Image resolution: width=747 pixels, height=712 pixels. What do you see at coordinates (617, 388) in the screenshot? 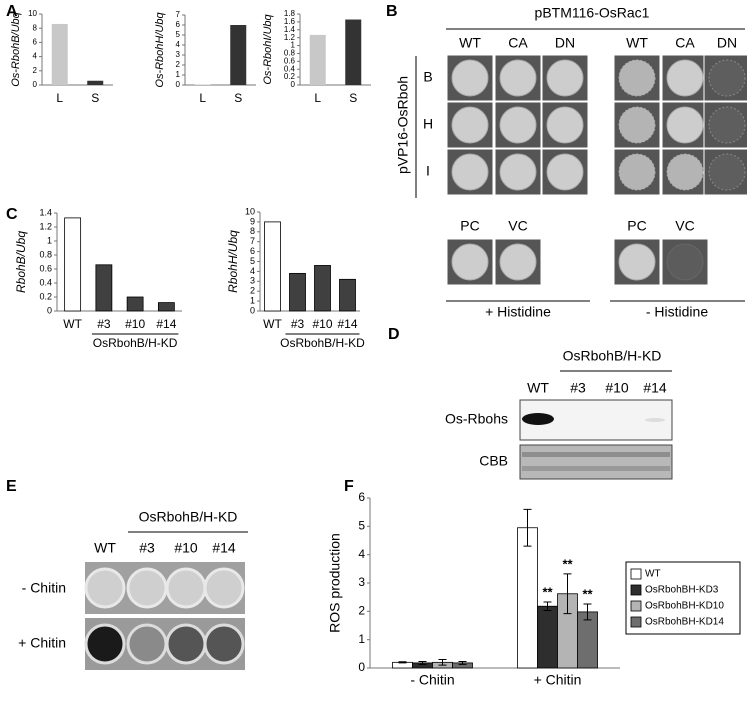
I see `lane-label: #10` at bounding box center [617, 388].